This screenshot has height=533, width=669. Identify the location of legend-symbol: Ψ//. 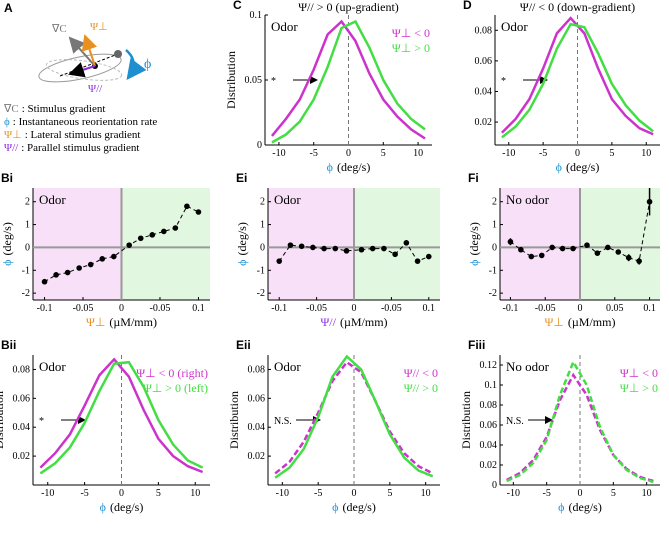
(11, 148).